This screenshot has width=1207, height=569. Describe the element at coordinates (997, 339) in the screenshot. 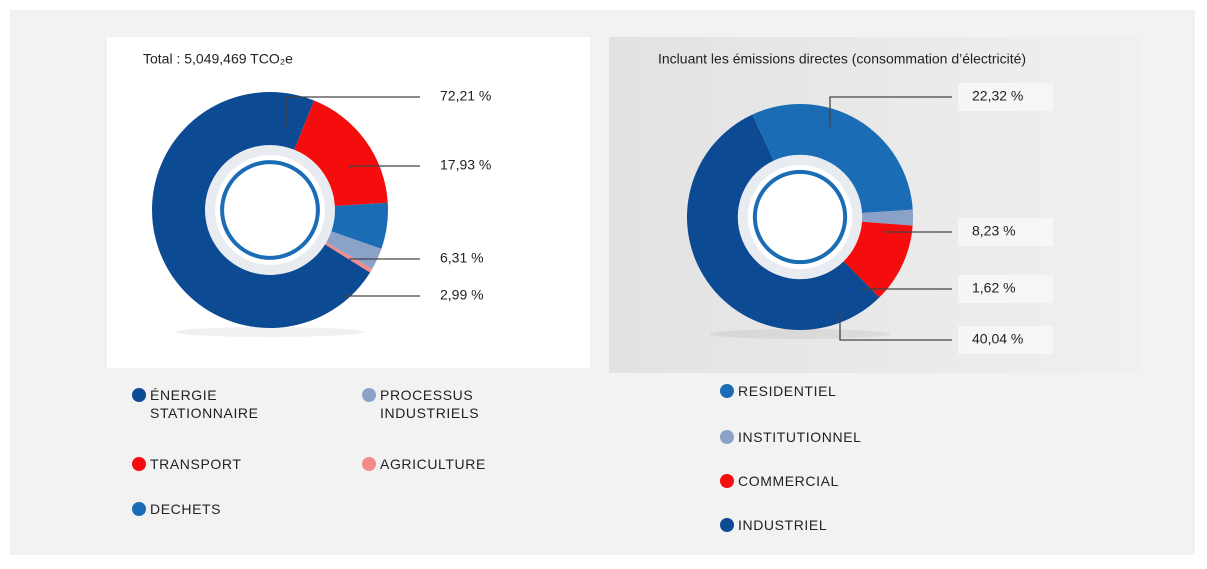

I see `data-label: 40,04 %` at that location.